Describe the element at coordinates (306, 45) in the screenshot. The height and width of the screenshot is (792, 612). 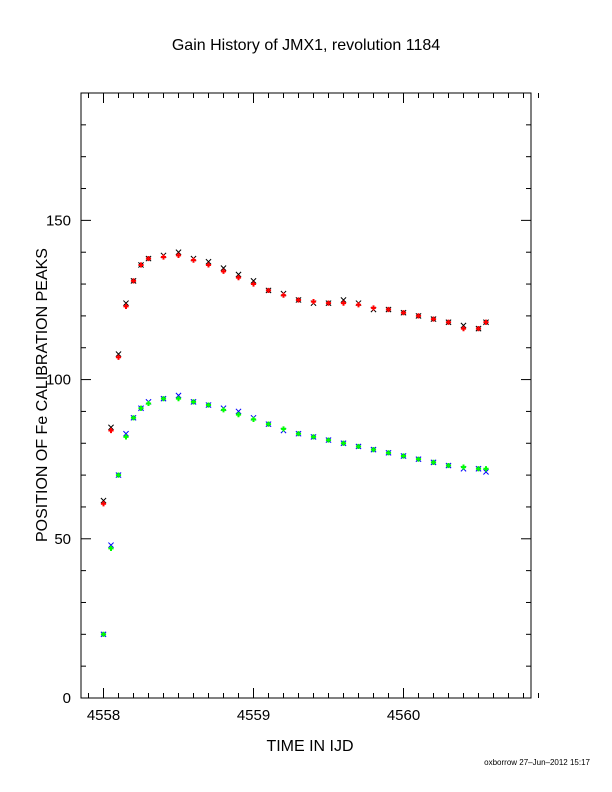
I see `chart-title: Gain History of JMX1, revolution 1184` at that location.